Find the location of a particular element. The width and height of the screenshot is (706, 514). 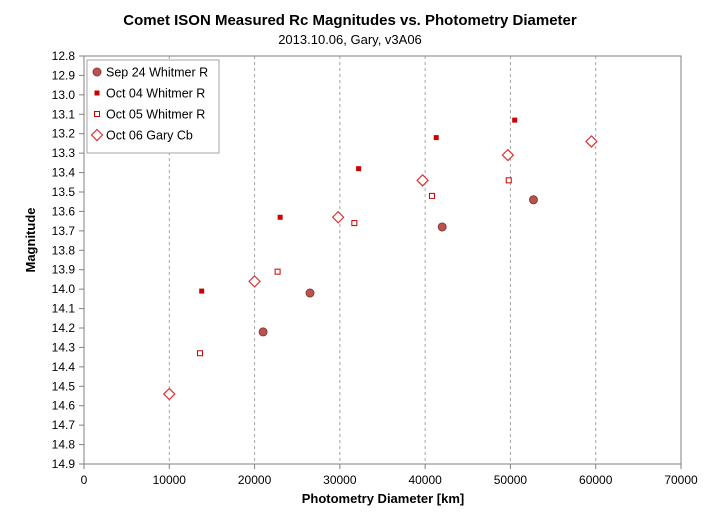

legend-label: Oct 05 Whitmer R is located at coordinates (155, 115).